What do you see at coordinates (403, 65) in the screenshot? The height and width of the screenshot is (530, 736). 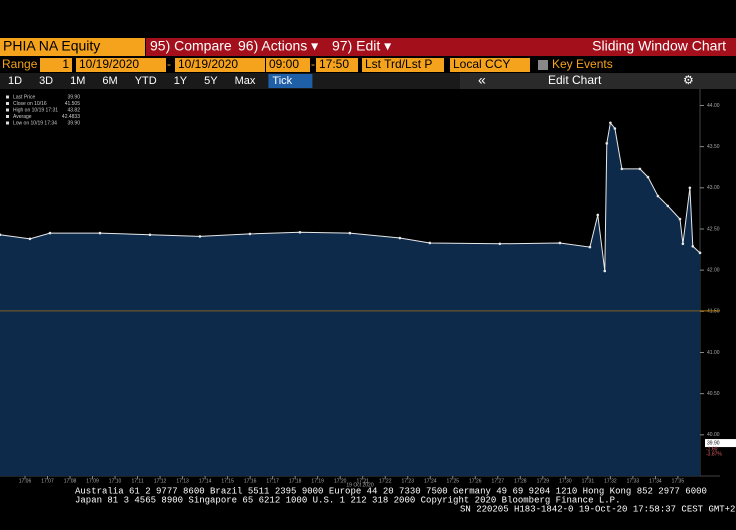 I see `field-dropdown` at bounding box center [403, 65].